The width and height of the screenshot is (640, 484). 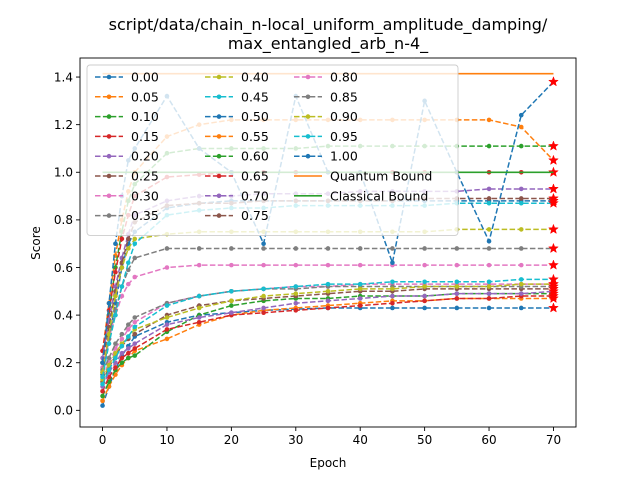 What do you see at coordinates (237, 215) in the screenshot?
I see `legend-entry: 0.75` at bounding box center [237, 215].